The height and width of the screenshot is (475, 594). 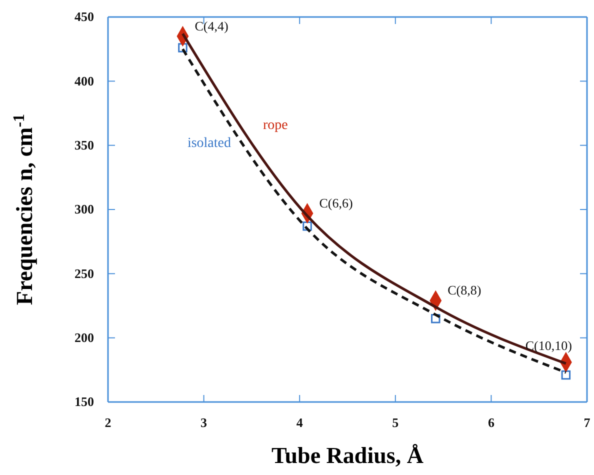 I want to click on x-tick-label: 7, so click(x=587, y=422).